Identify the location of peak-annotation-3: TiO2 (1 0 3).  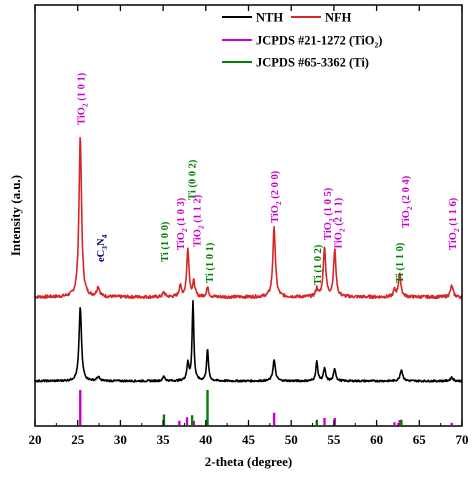
(182, 223).